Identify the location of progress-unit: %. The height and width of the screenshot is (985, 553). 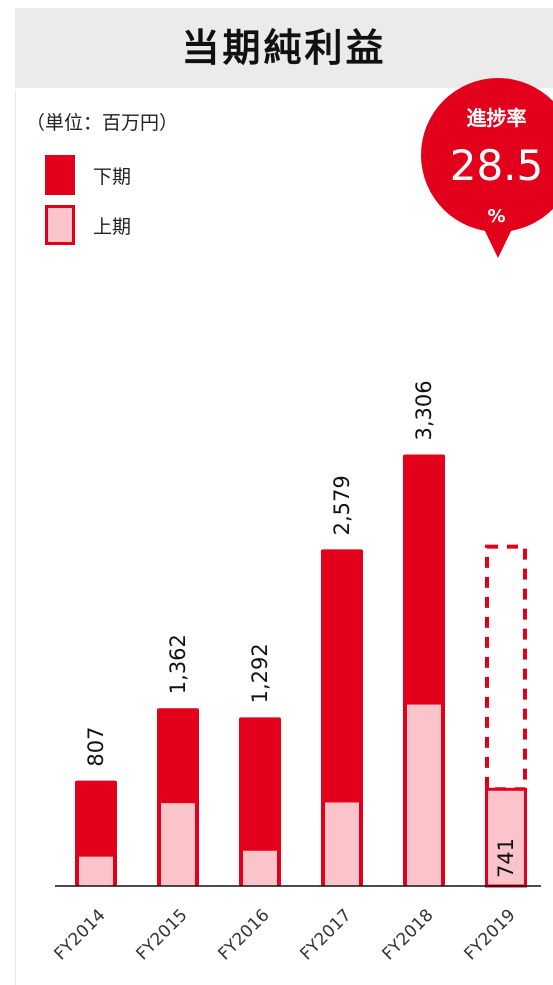
(496, 216).